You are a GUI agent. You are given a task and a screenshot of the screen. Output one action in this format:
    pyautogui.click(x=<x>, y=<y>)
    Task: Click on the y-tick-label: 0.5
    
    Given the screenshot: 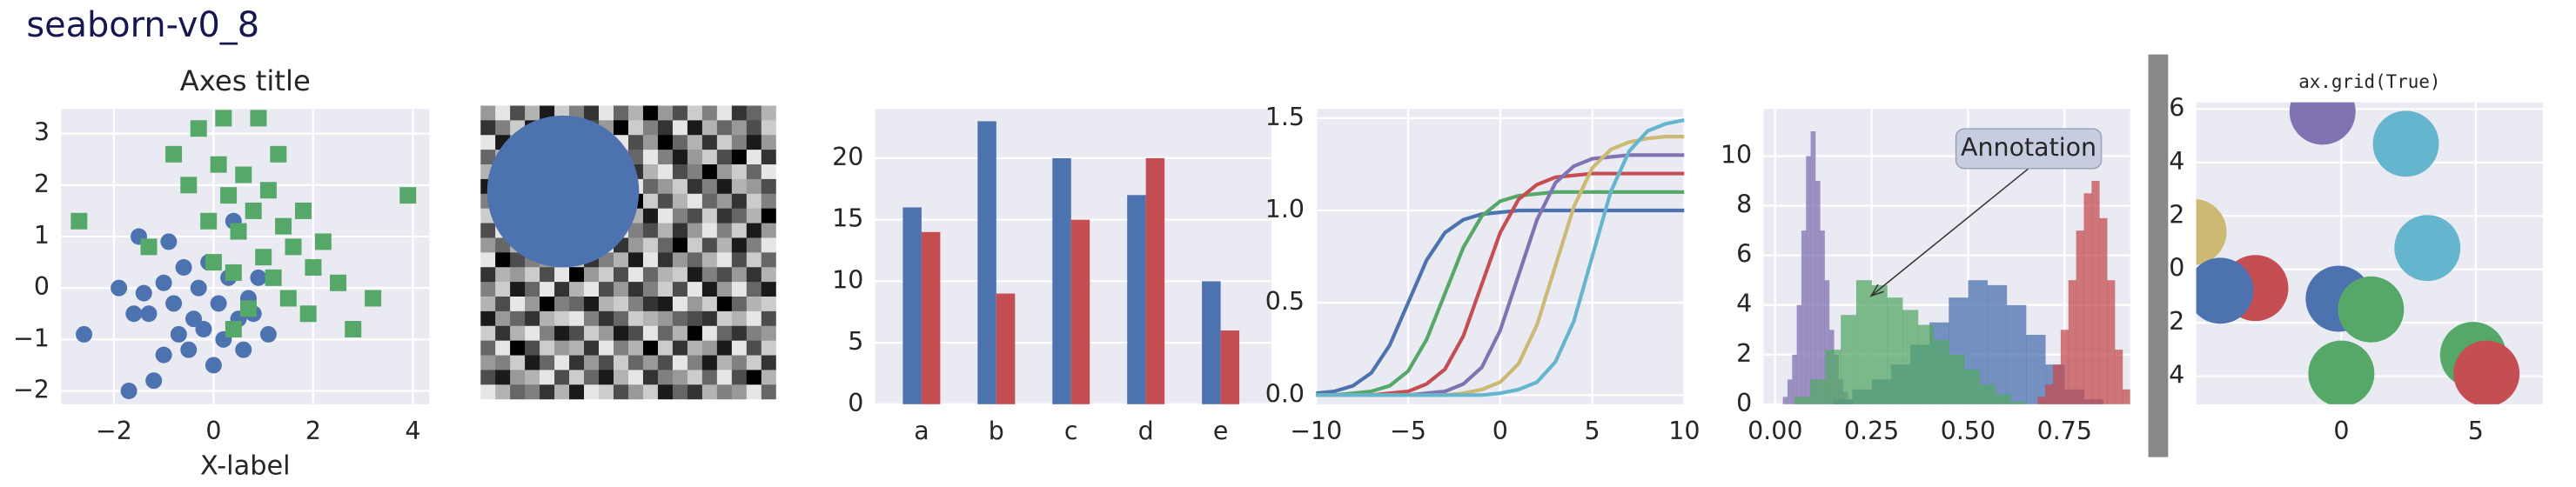 What is the action you would take?
    pyautogui.click(x=1285, y=301)
    